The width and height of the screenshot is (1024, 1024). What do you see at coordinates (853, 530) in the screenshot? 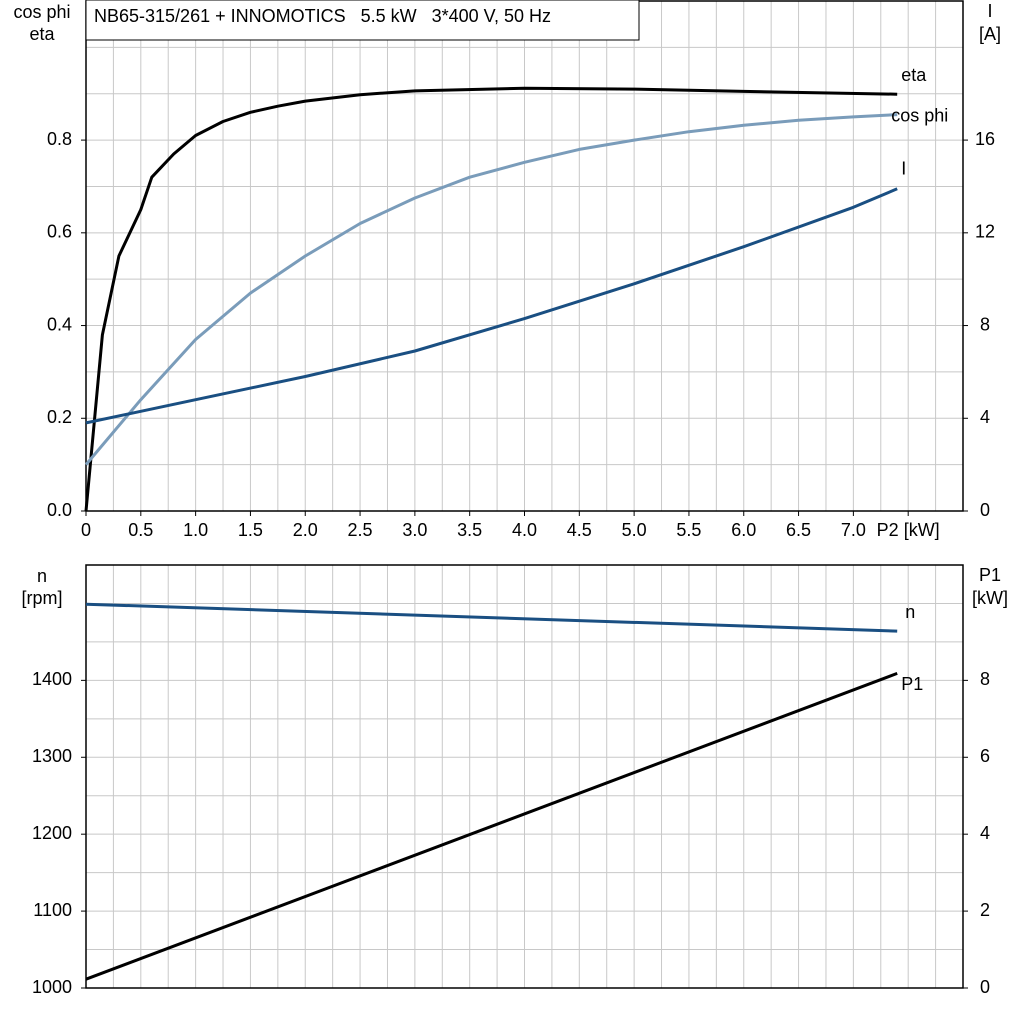
I see `x-tick-label: 7.0` at bounding box center [853, 530].